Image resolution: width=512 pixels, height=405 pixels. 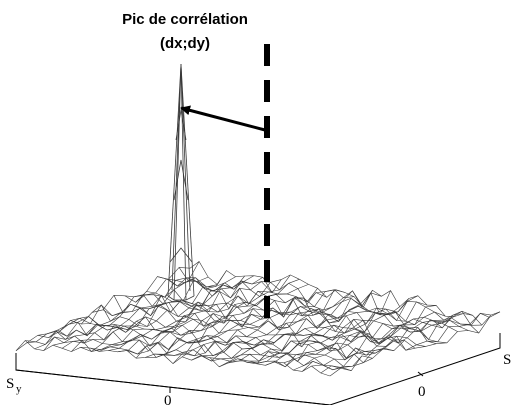 I want to click on axis-label-left: S, so click(x=10, y=384).